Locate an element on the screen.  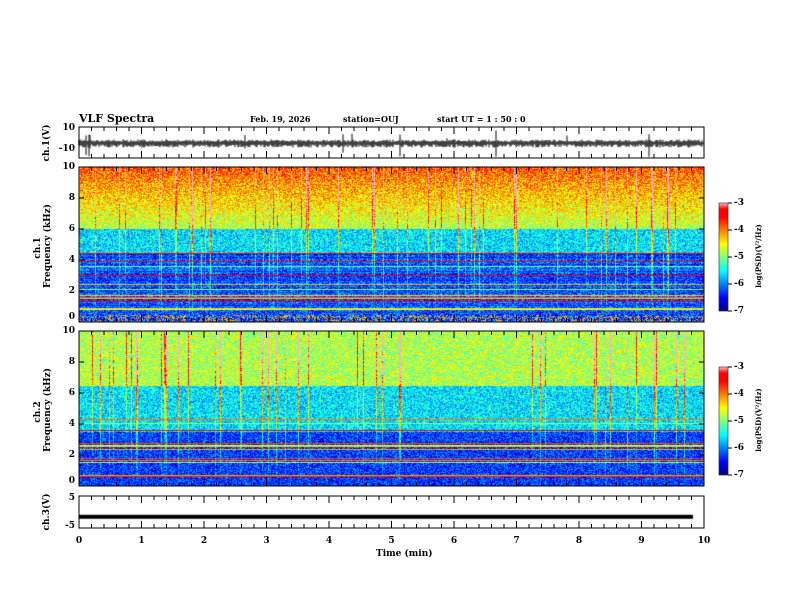
station-label: station=OUJ is located at coordinates (371, 119).